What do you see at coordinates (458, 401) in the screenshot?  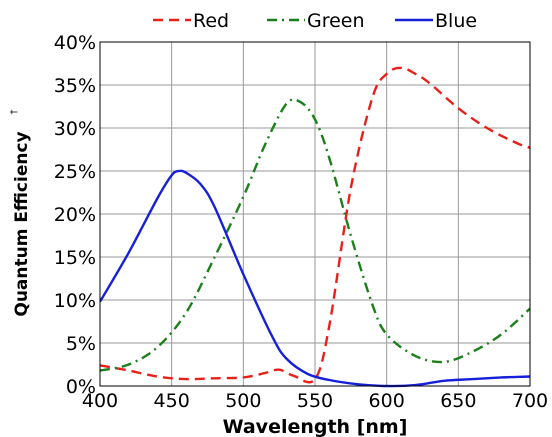 I see `x-tick-label: 650` at bounding box center [458, 401].